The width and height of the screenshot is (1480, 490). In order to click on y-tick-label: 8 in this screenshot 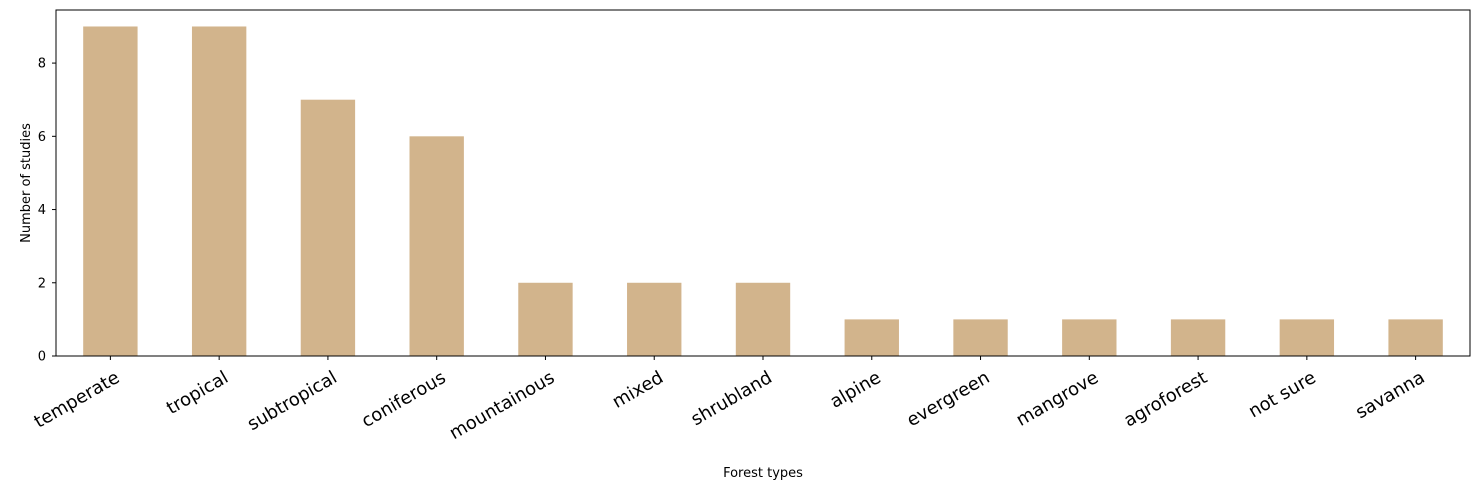, I will do `click(42, 64)`.